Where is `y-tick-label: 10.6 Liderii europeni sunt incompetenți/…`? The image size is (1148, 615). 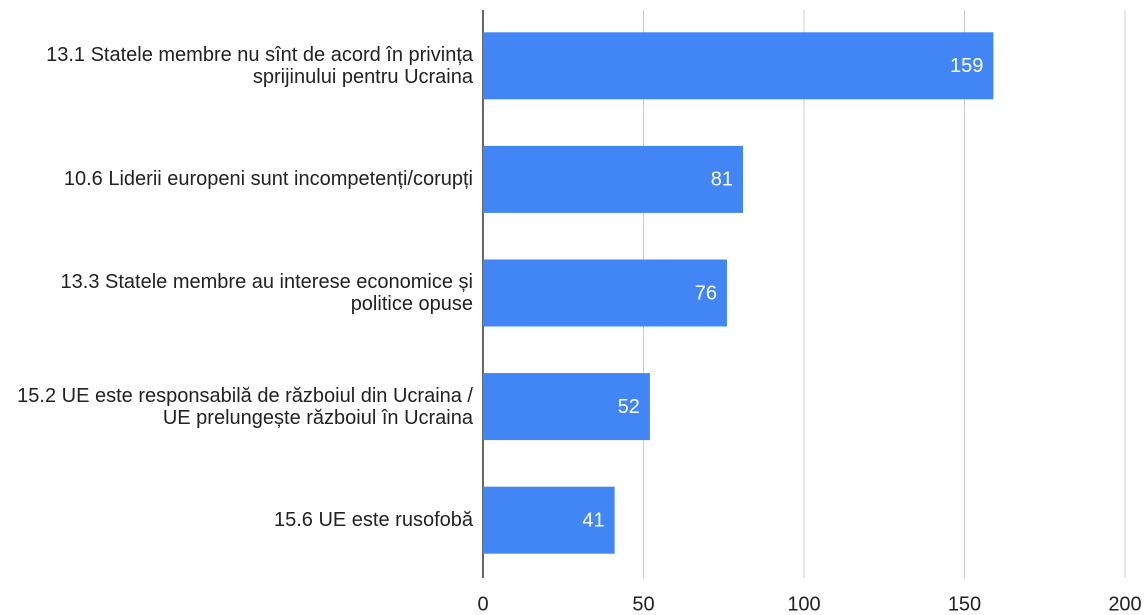
y-tick-label: 10.6 Liderii europeni sunt incompetenți/… is located at coordinates (268, 179).